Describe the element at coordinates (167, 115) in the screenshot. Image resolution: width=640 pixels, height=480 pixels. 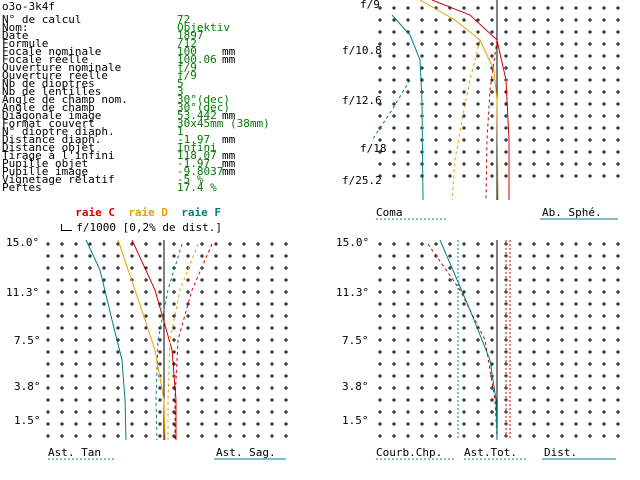
I see `param-row: Diagonale image 53.442 mm` at that location.